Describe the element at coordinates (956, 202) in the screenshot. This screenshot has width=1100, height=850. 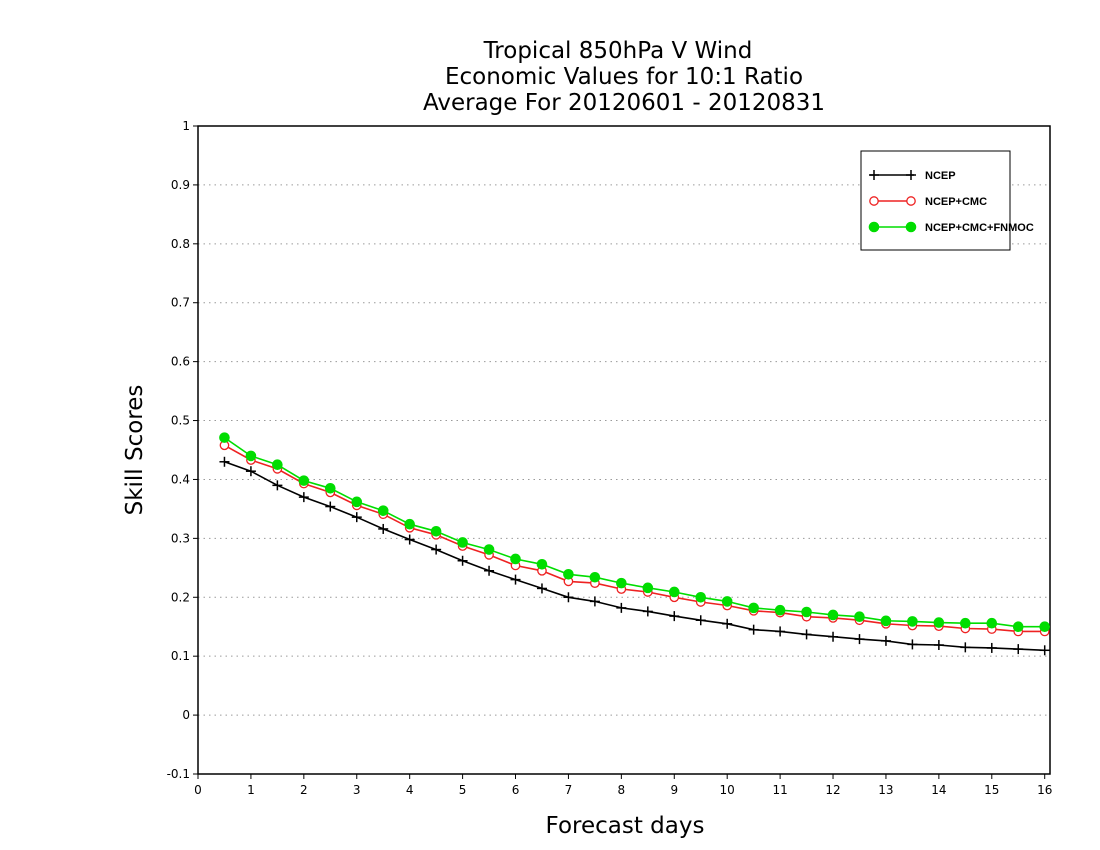
I see `legend-label: NCEP+CMC` at that location.